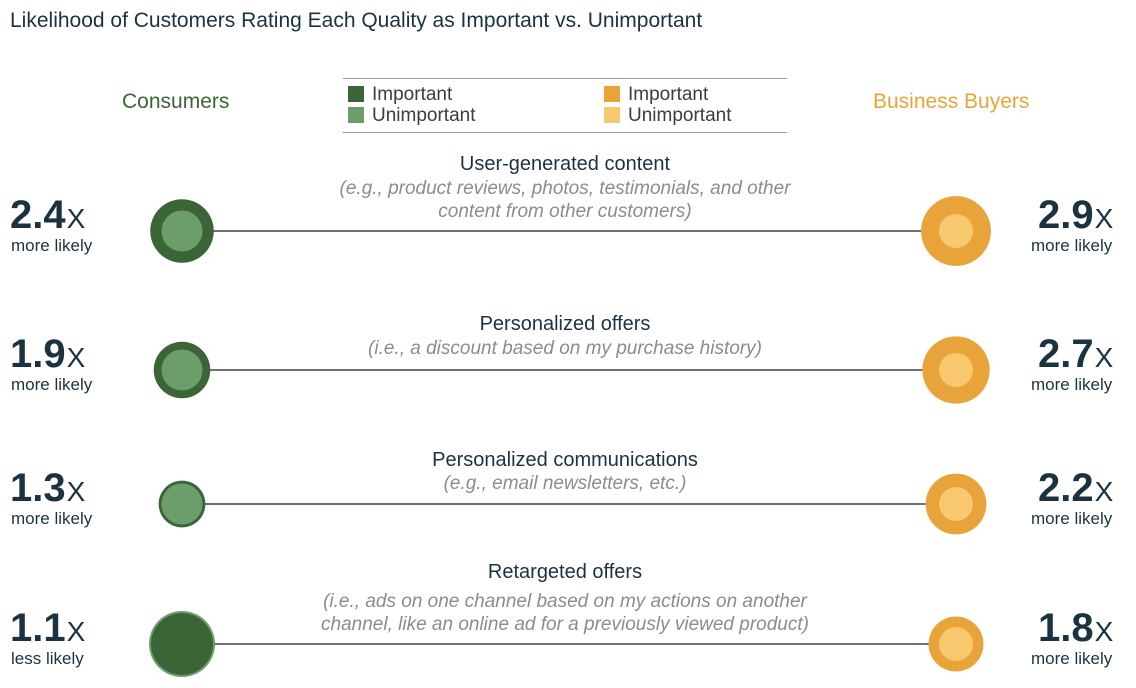  I want to click on legend-swatch-business-unimportant, so click(612, 115).